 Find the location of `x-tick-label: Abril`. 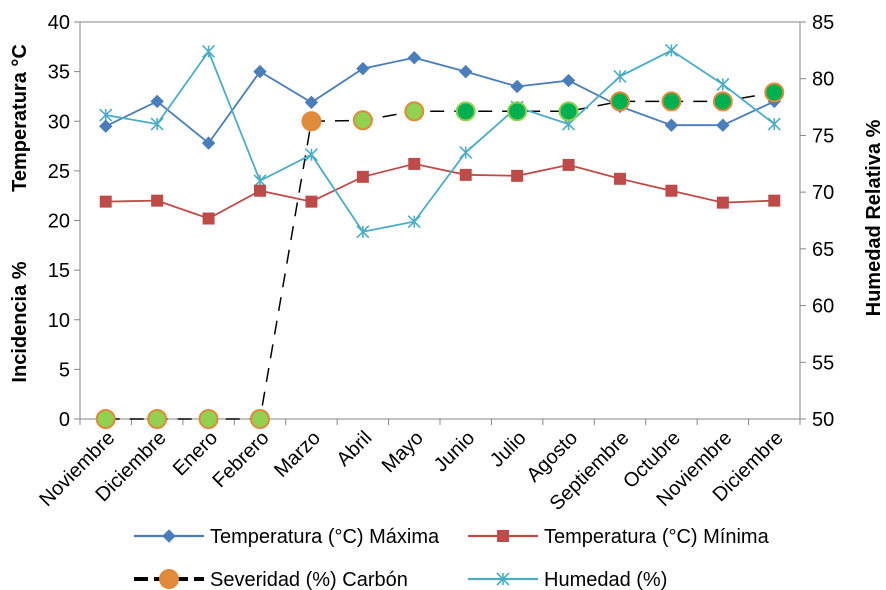

x-tick-label: Abril is located at coordinates (355, 449).